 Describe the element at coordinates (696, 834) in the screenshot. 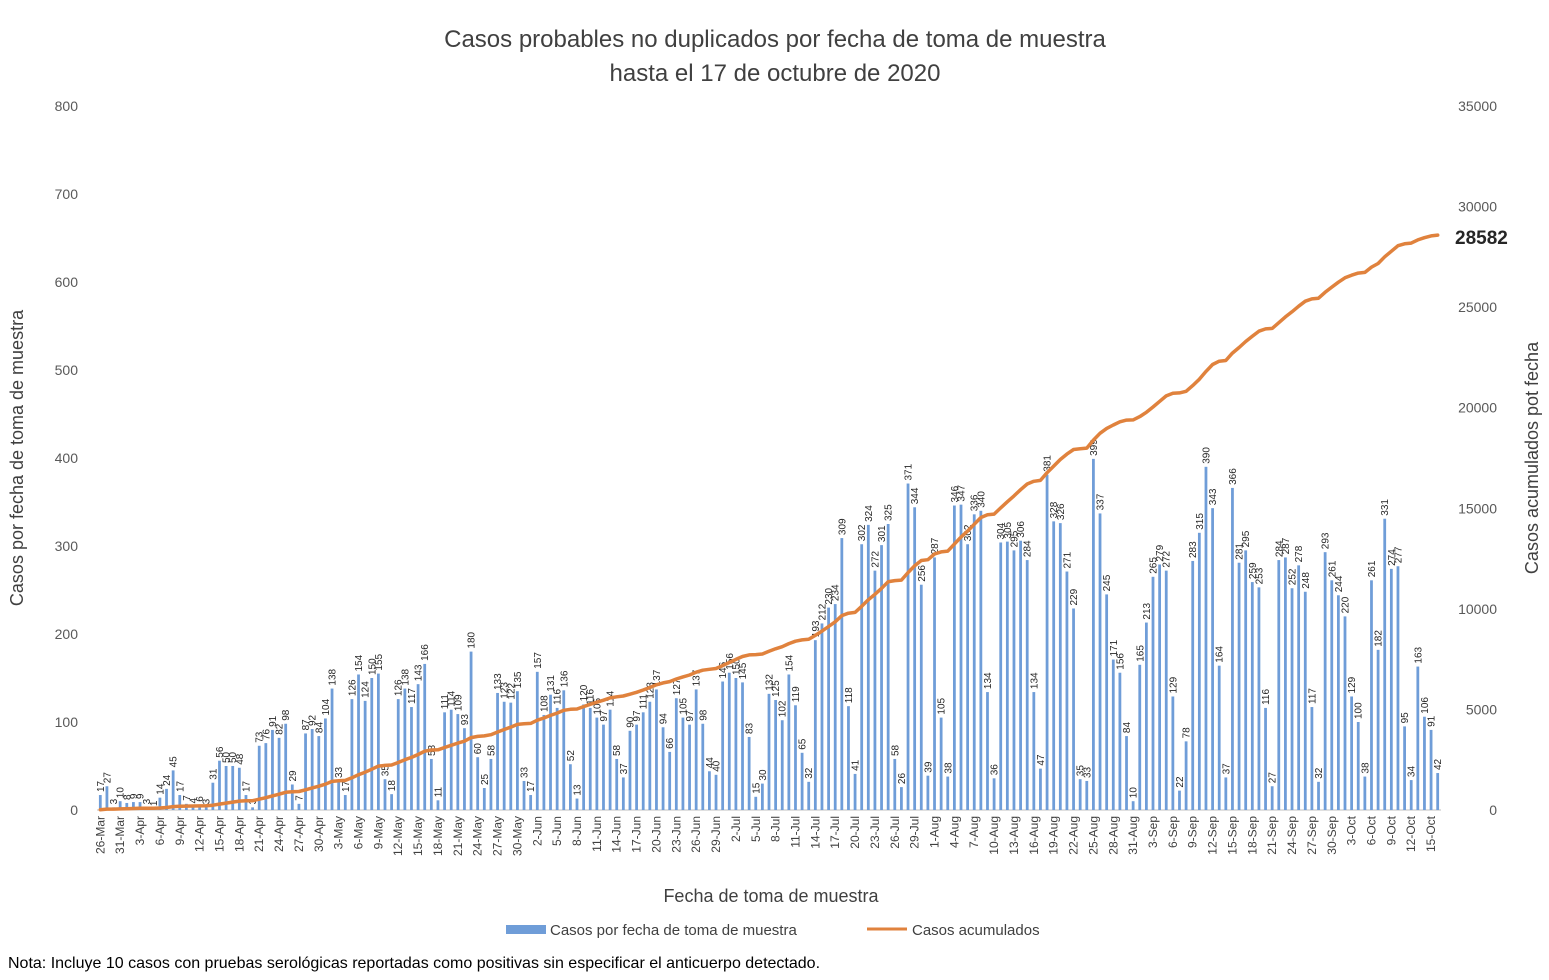

I see `x-tick-label: 26-Jun` at that location.